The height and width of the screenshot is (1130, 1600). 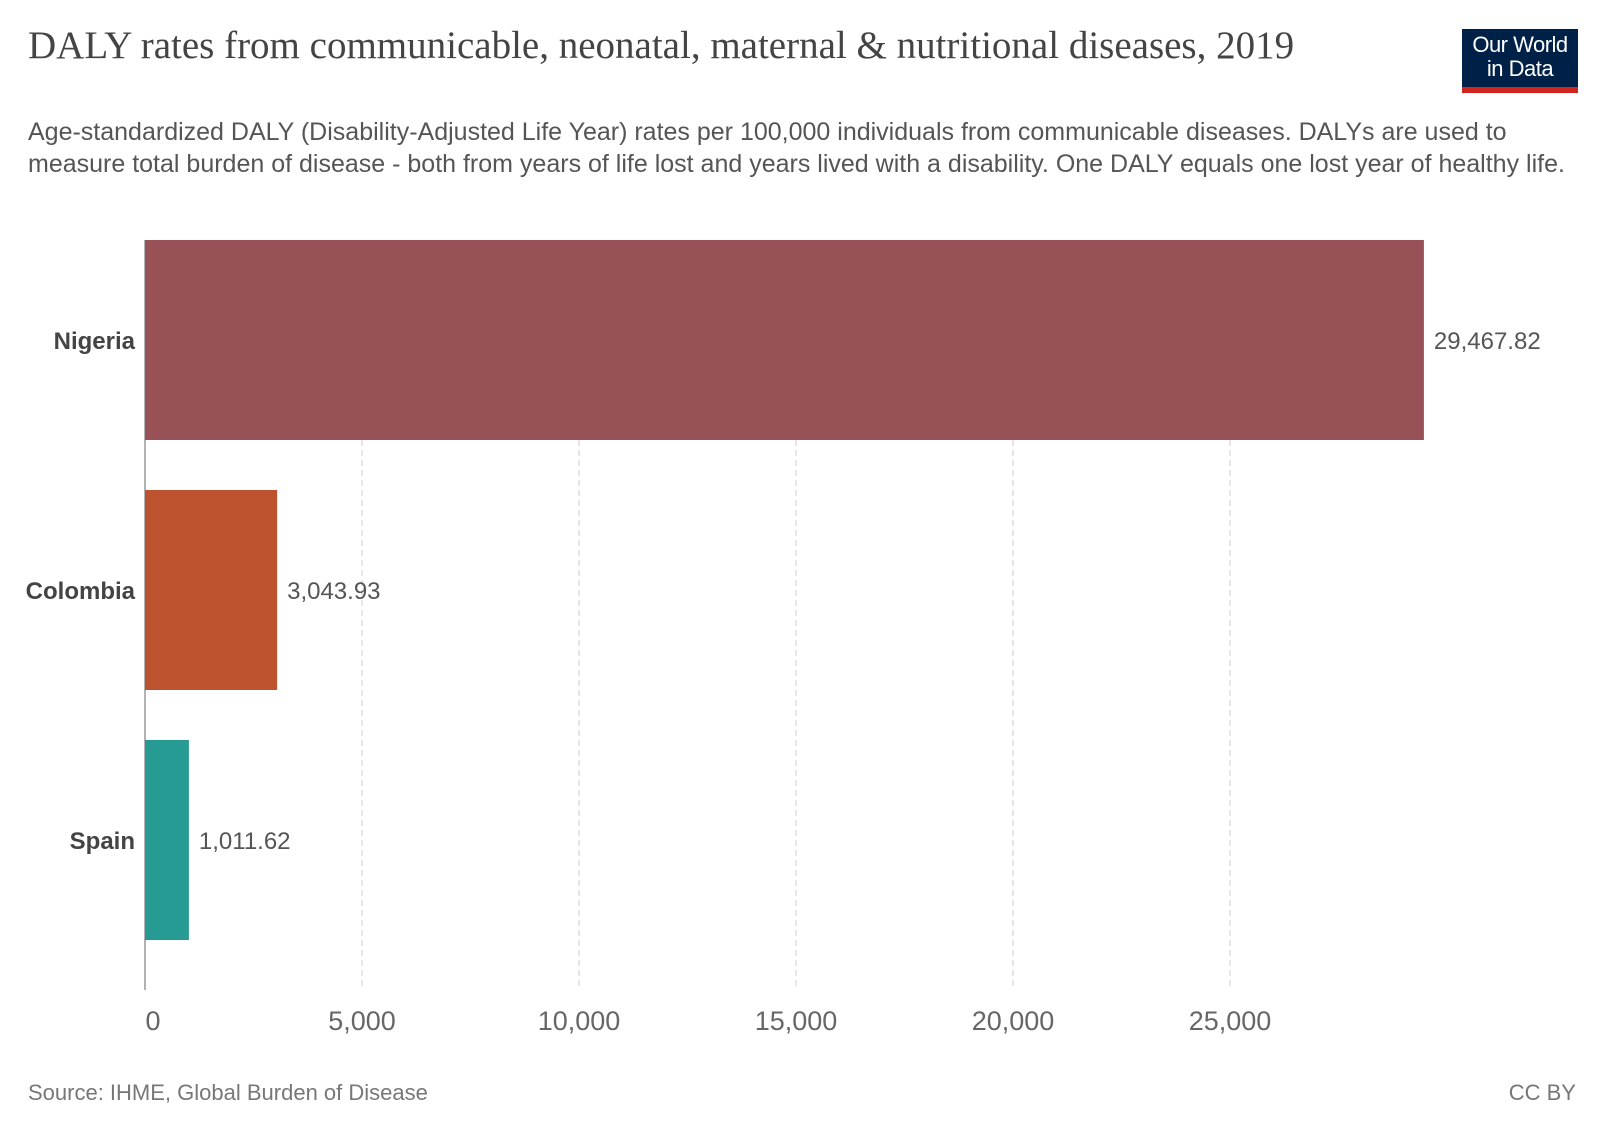 I want to click on value-label: 1,011.62, so click(x=245, y=841).